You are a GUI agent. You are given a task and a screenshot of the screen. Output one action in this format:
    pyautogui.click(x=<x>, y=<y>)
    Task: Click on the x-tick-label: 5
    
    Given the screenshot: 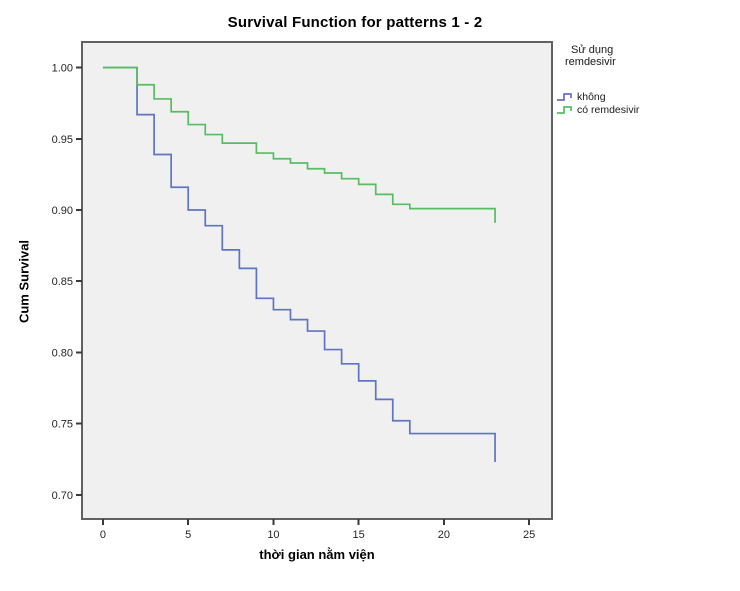 What is the action you would take?
    pyautogui.click(x=188, y=535)
    